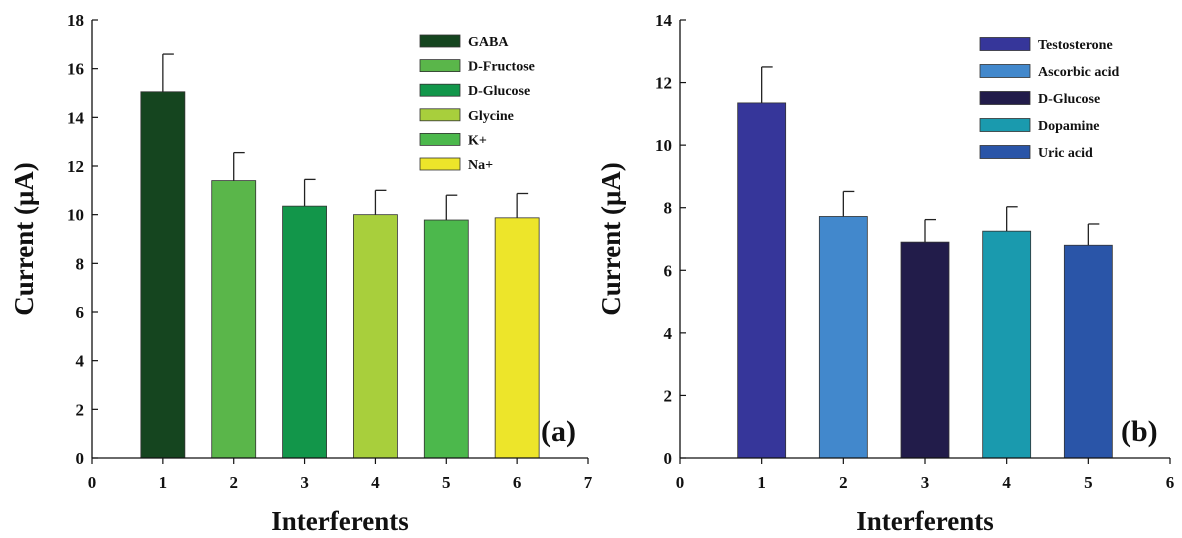 The image size is (1182, 538). I want to click on legend-label: Uric acid, so click(1065, 153).